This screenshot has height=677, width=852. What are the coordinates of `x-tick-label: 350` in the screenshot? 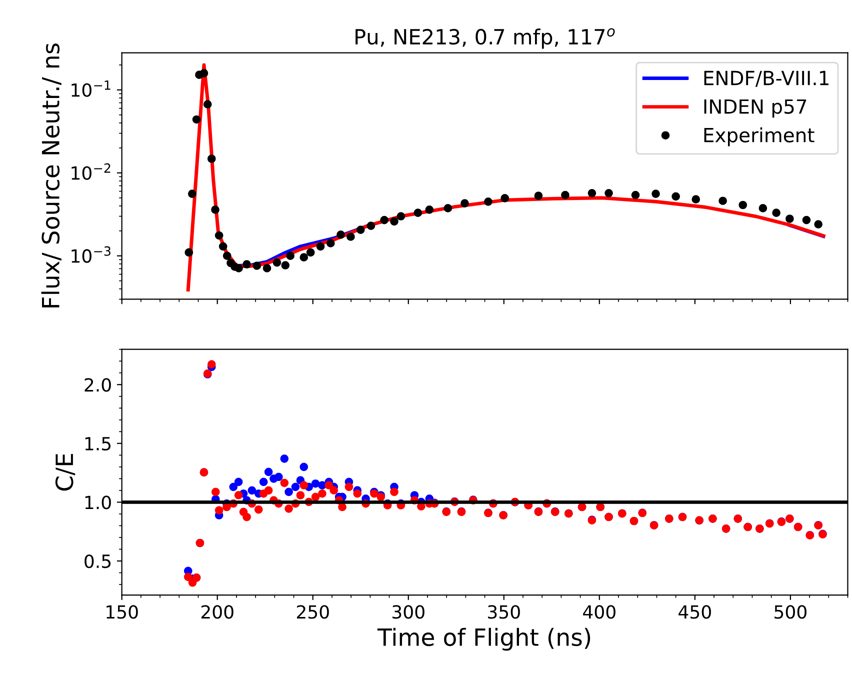 It's located at (504, 612).